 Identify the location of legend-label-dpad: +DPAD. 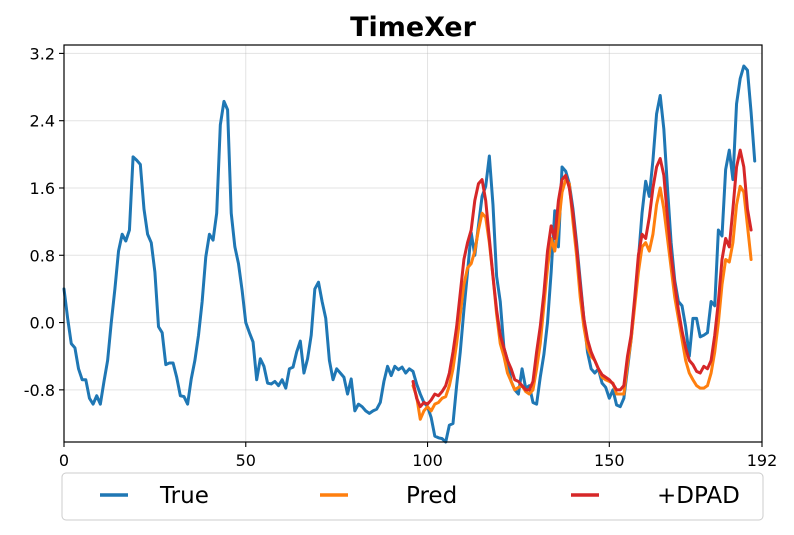
(698, 496).